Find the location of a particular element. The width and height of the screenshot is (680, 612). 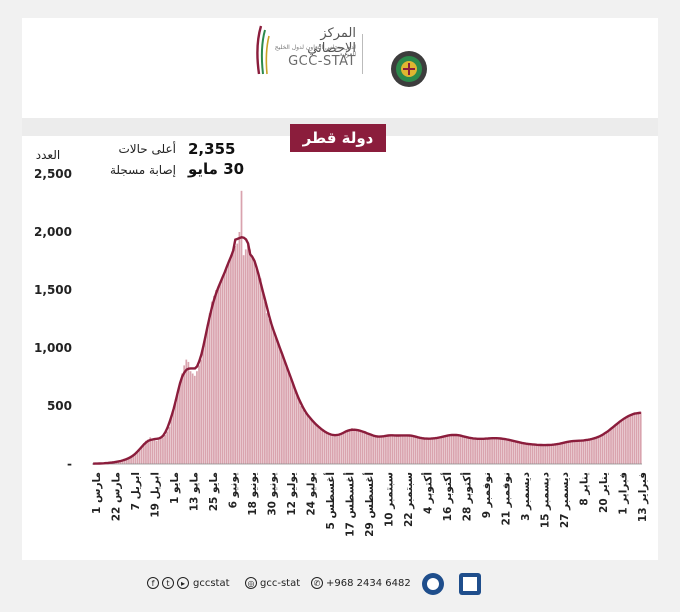

x-tick-label: 1 فبراير is located at coordinates (624, 493).